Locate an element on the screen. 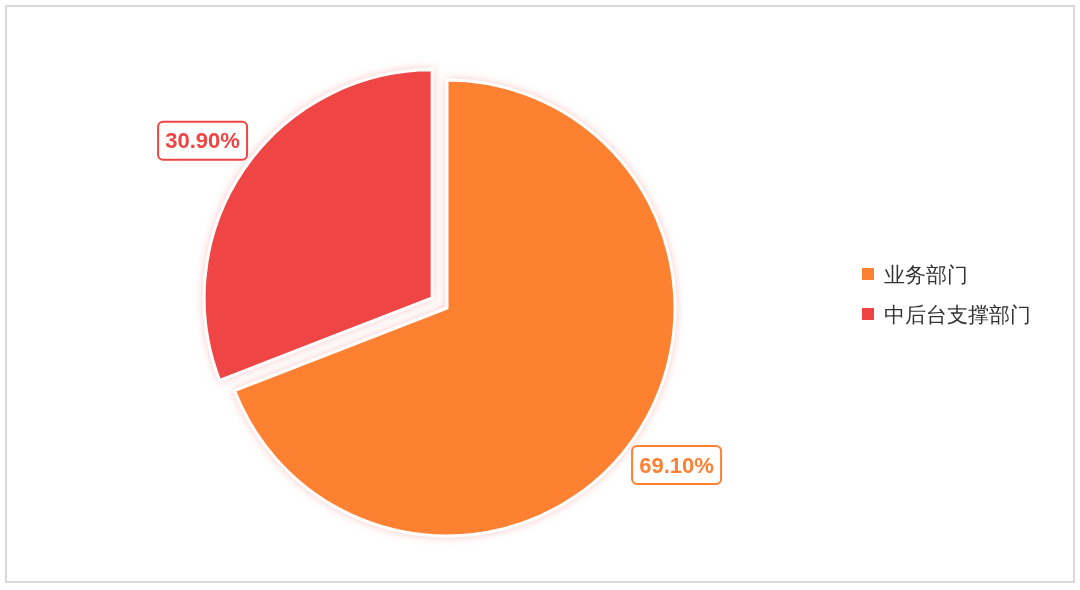 This screenshot has width=1080, height=590. legend-label: 中后台支撑部门 is located at coordinates (957, 314).